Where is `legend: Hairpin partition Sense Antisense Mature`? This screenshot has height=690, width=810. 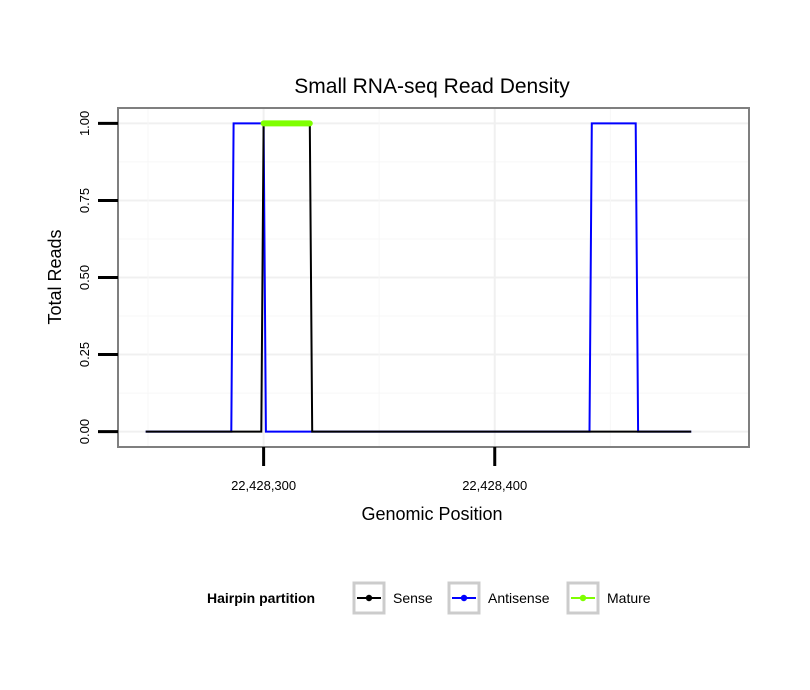 legend: Hairpin partition Sense Antisense Mature is located at coordinates (429, 598).